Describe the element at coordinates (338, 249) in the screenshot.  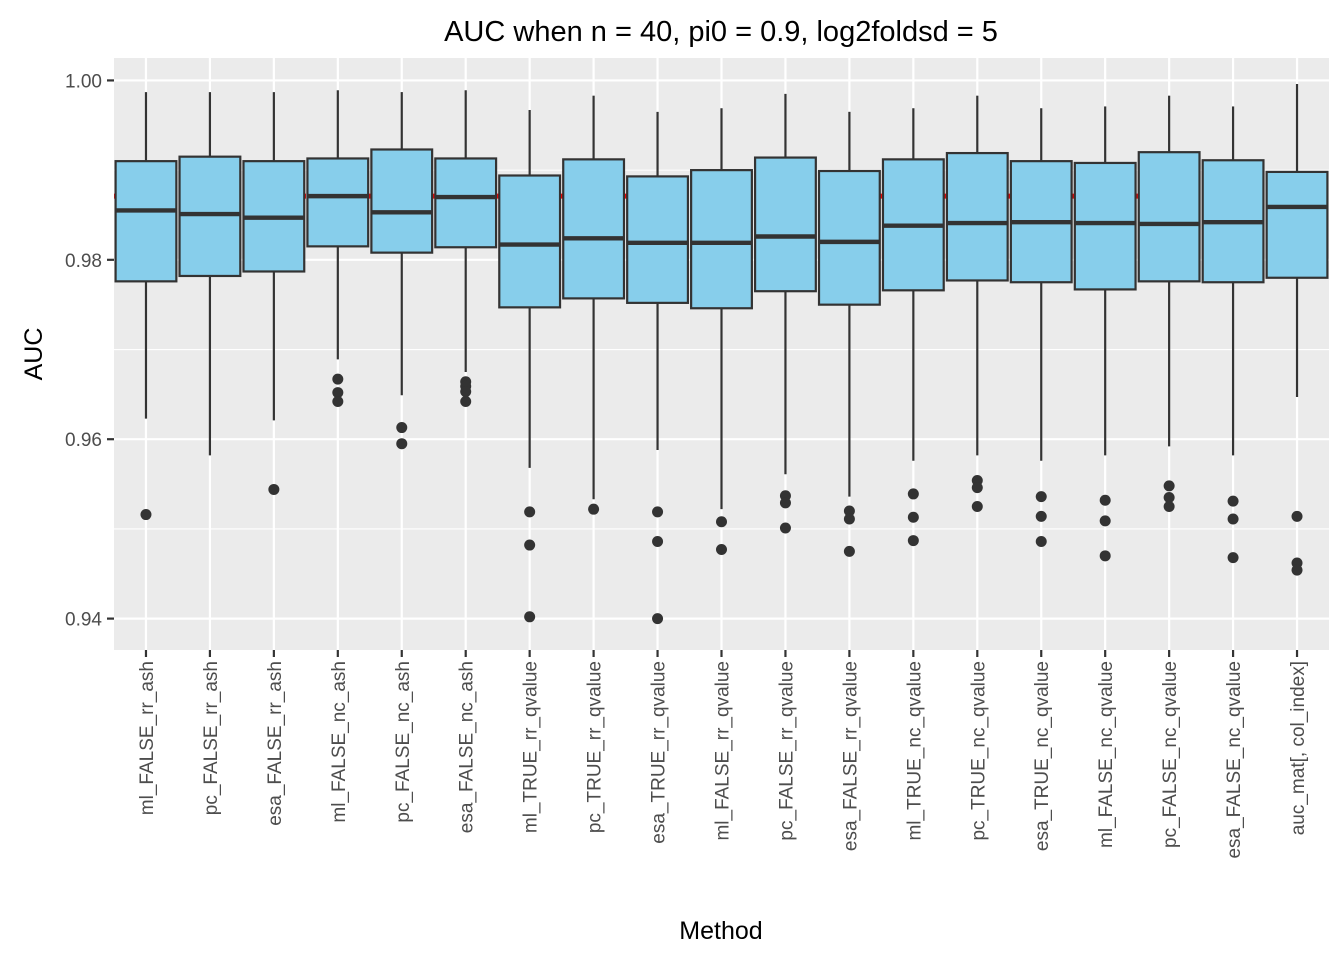
I see `box-ml_FALSE_nc_ash` at that location.